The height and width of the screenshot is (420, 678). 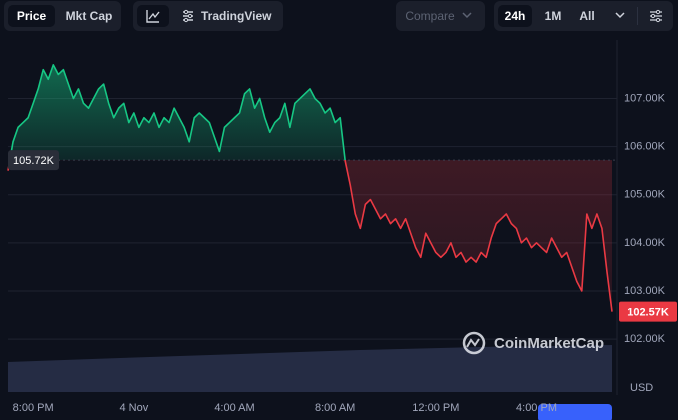 I want to click on compare-select: Compare, so click(x=440, y=16).